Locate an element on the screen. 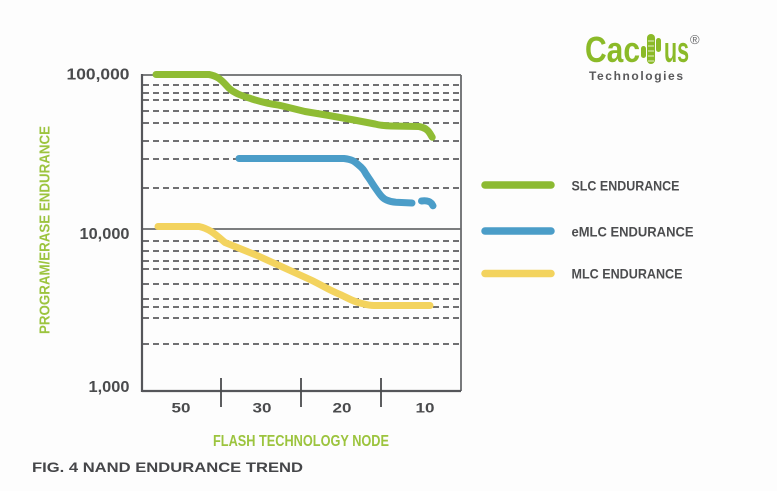 This screenshot has height=491, width=777. svg-text: Cac is located at coordinates (612, 49).